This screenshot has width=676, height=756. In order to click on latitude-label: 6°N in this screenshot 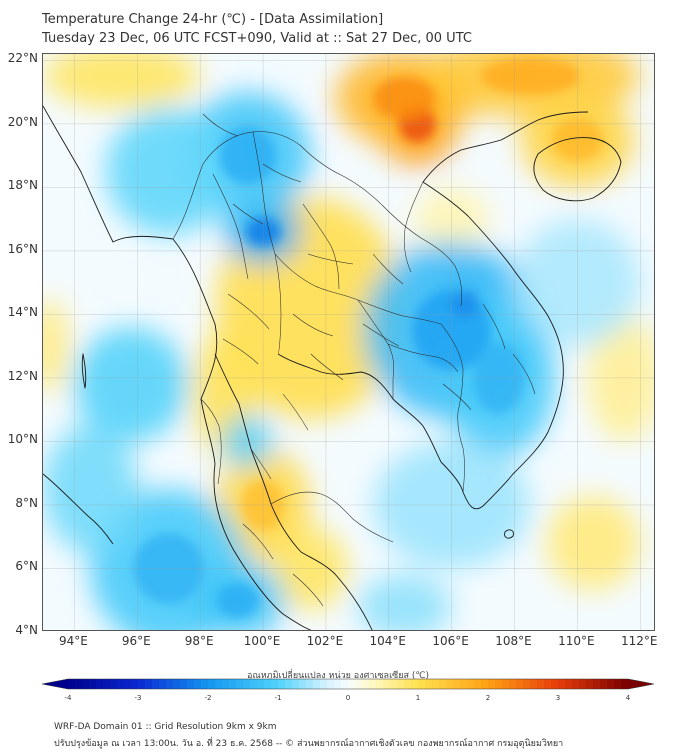, I will do `click(26, 566)`.